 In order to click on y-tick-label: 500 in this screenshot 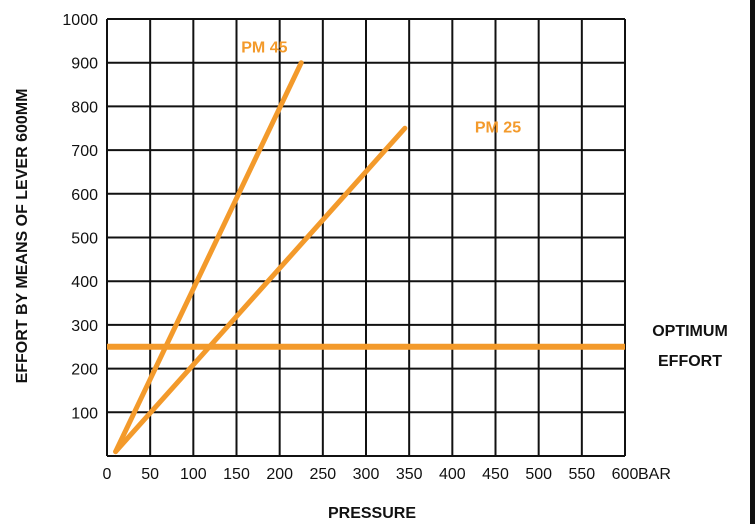, I will do `click(84, 239)`.